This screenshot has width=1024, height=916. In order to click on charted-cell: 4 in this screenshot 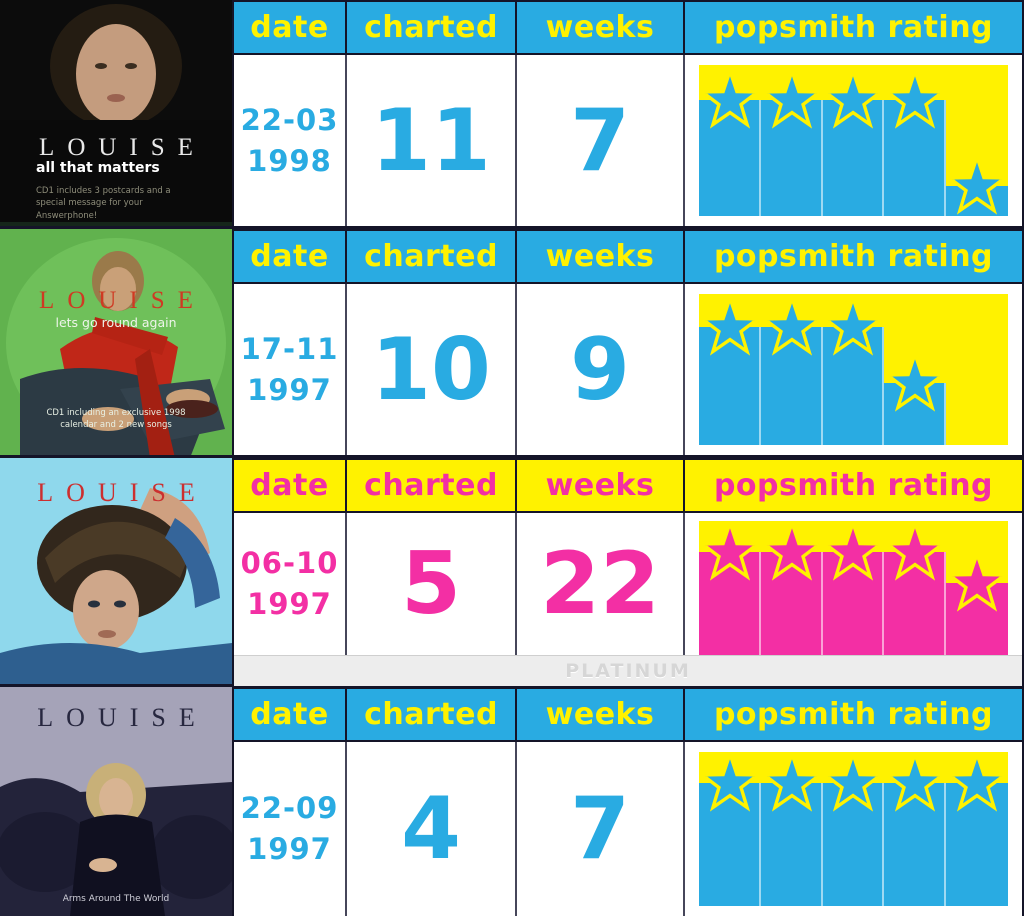, I will do `click(432, 829)`.